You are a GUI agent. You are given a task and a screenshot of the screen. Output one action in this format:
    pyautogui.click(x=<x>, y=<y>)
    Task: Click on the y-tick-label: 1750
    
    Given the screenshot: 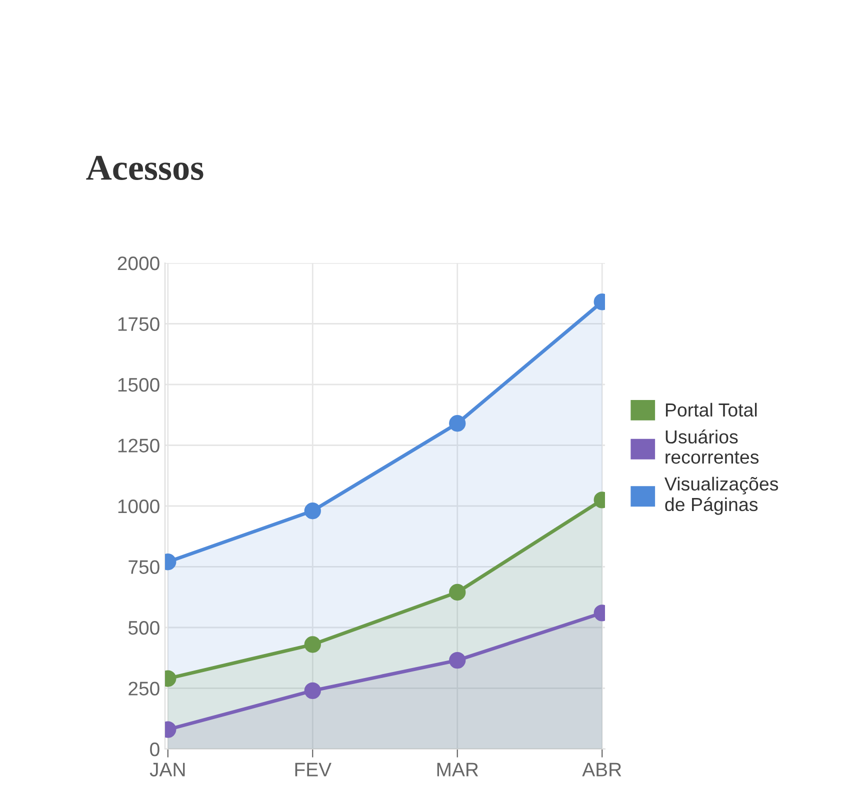 What is the action you would take?
    pyautogui.click(x=139, y=324)
    